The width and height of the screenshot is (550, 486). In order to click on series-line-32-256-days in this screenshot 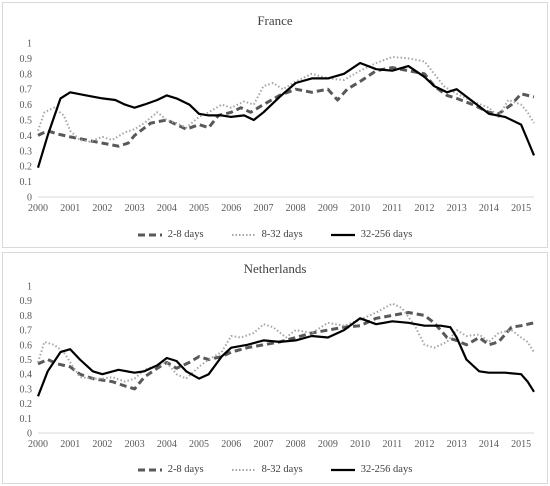, I will do `click(285, 357)`.